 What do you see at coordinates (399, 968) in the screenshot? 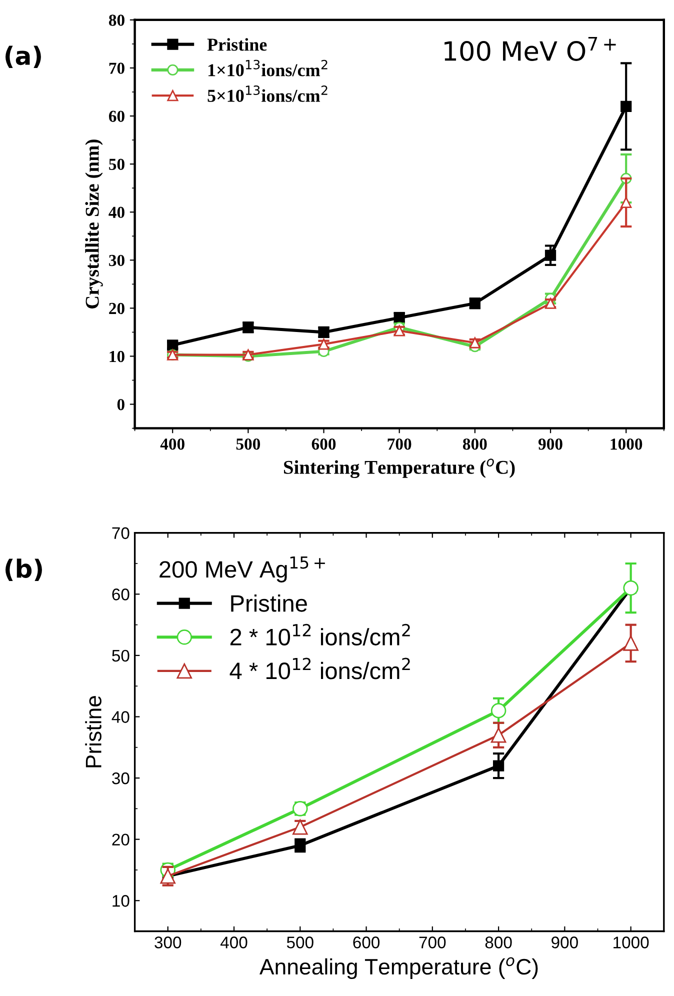
I see `x-axis-title: Annealing Temperature ($^{o}$C)` at bounding box center [399, 968].